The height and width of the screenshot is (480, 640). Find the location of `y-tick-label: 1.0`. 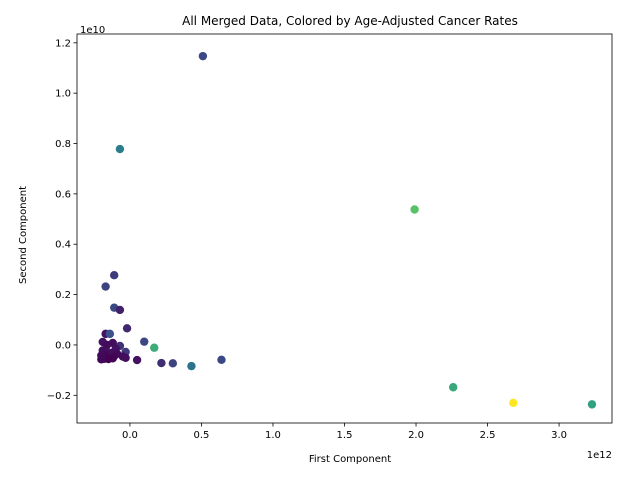

y-tick-label: 1.0 is located at coordinates (63, 94).